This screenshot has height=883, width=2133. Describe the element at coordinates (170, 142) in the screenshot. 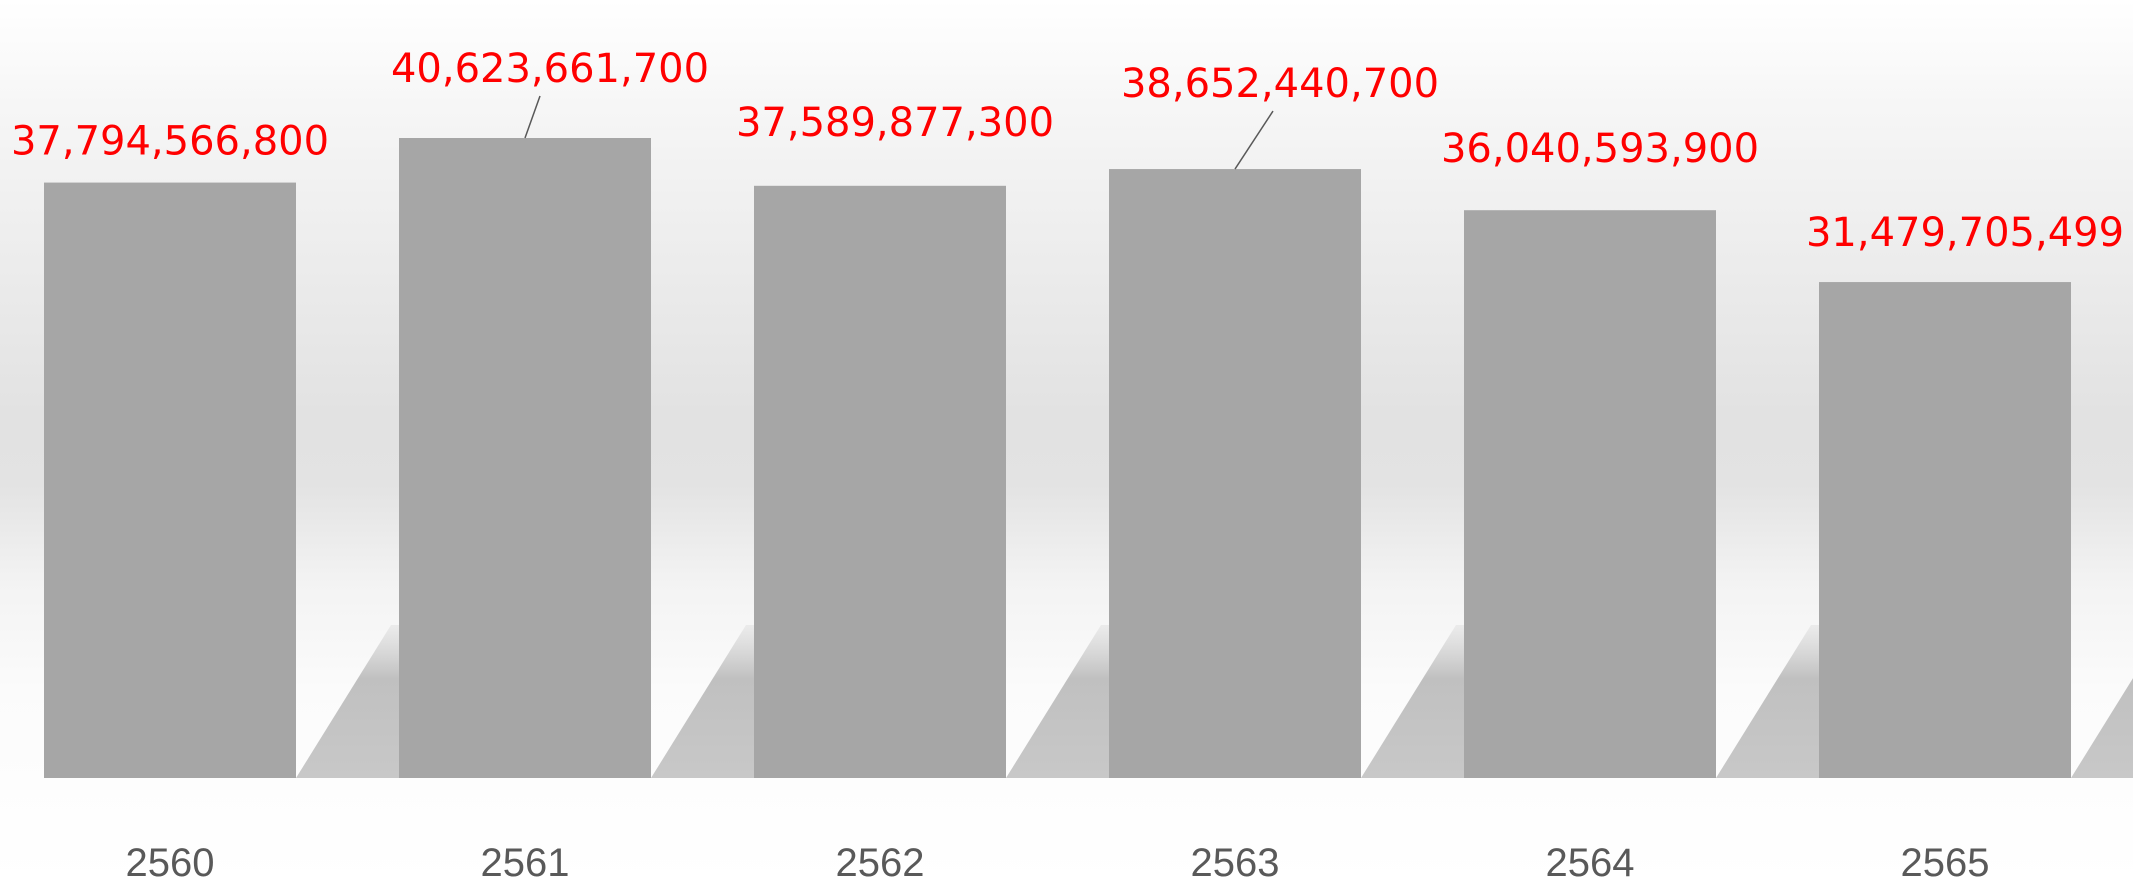

I see `value-label-2560: 37,794,566,800` at that location.